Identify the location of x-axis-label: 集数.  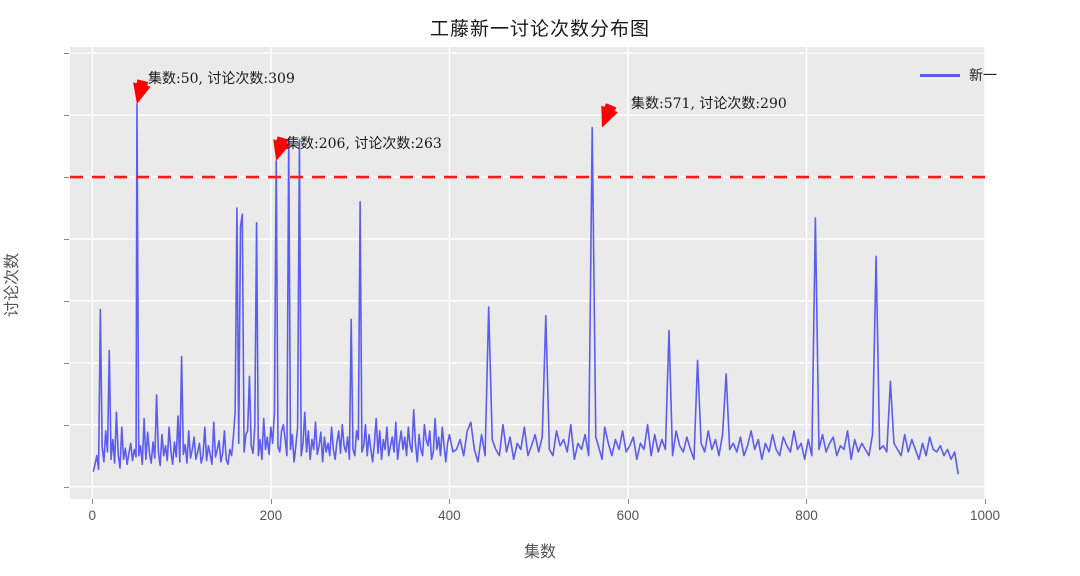
(539, 551).